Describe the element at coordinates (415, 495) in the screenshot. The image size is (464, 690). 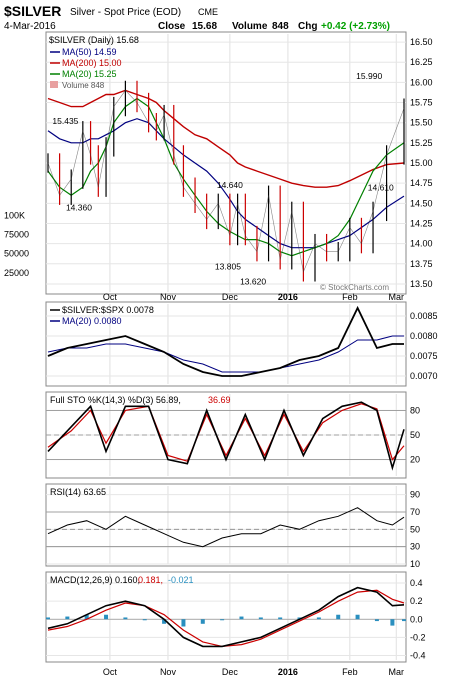
I see `y-tick-label: 90` at that location.